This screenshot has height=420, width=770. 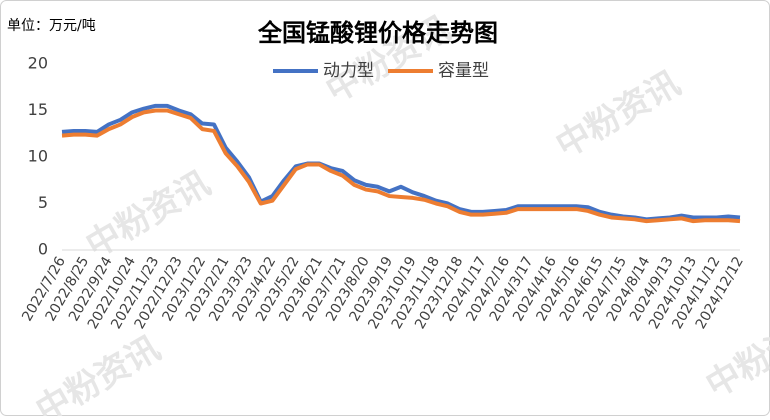 I want to click on unit-label: 单位：万元/吨, so click(x=51, y=26).